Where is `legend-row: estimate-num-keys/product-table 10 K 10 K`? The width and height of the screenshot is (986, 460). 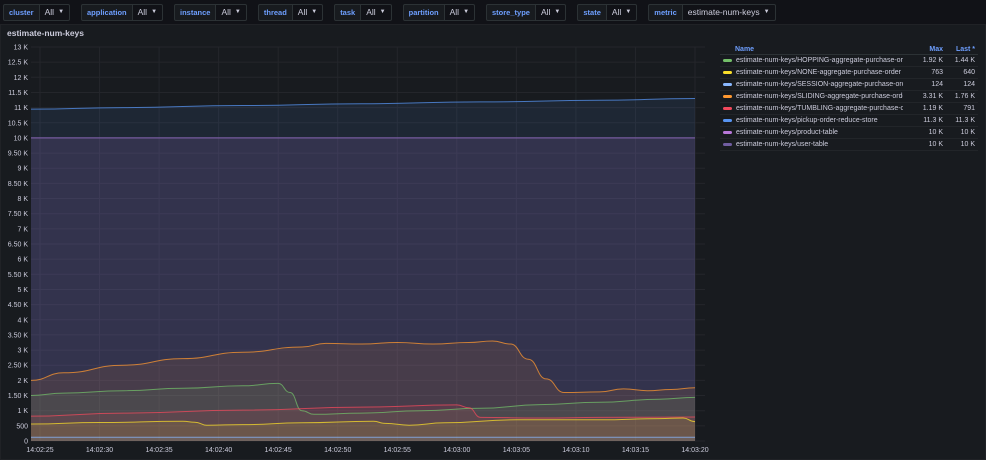
legend-row: estimate-num-keys/product-table 10 K 10 K is located at coordinates (849, 133).